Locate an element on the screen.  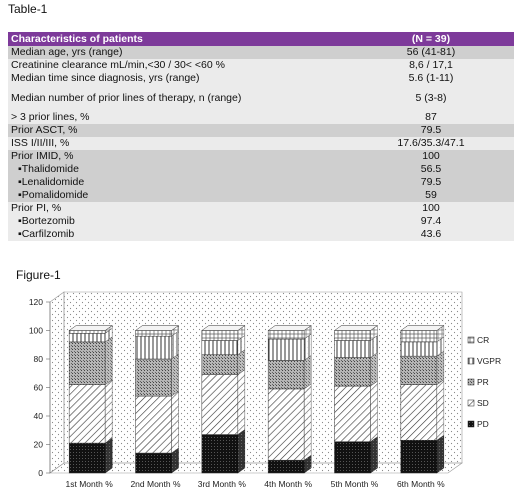
x-tick-label: 5th Month % is located at coordinates (355, 484).